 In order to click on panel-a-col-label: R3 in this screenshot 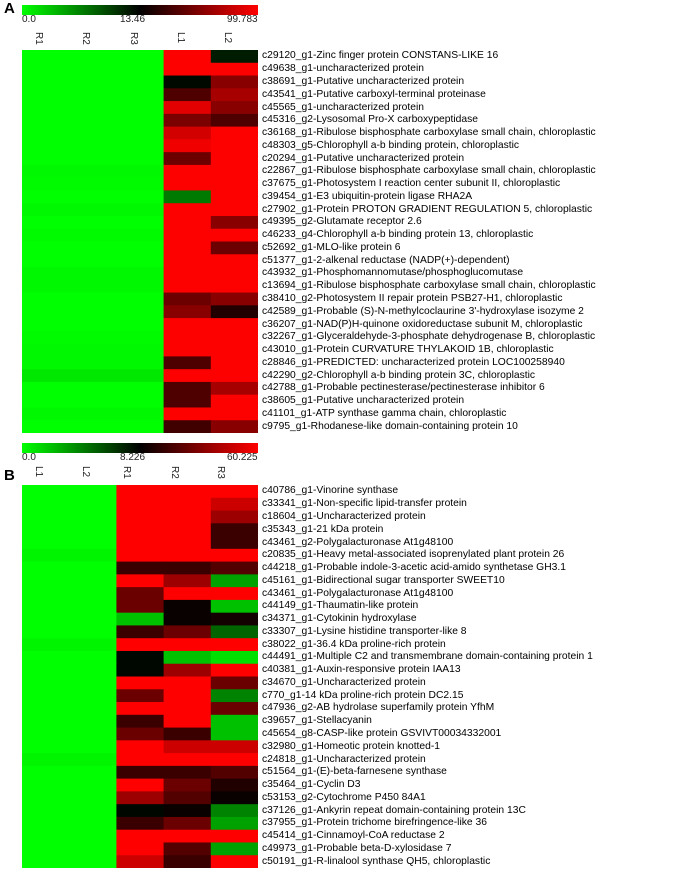, I will do `click(133, 38)`.